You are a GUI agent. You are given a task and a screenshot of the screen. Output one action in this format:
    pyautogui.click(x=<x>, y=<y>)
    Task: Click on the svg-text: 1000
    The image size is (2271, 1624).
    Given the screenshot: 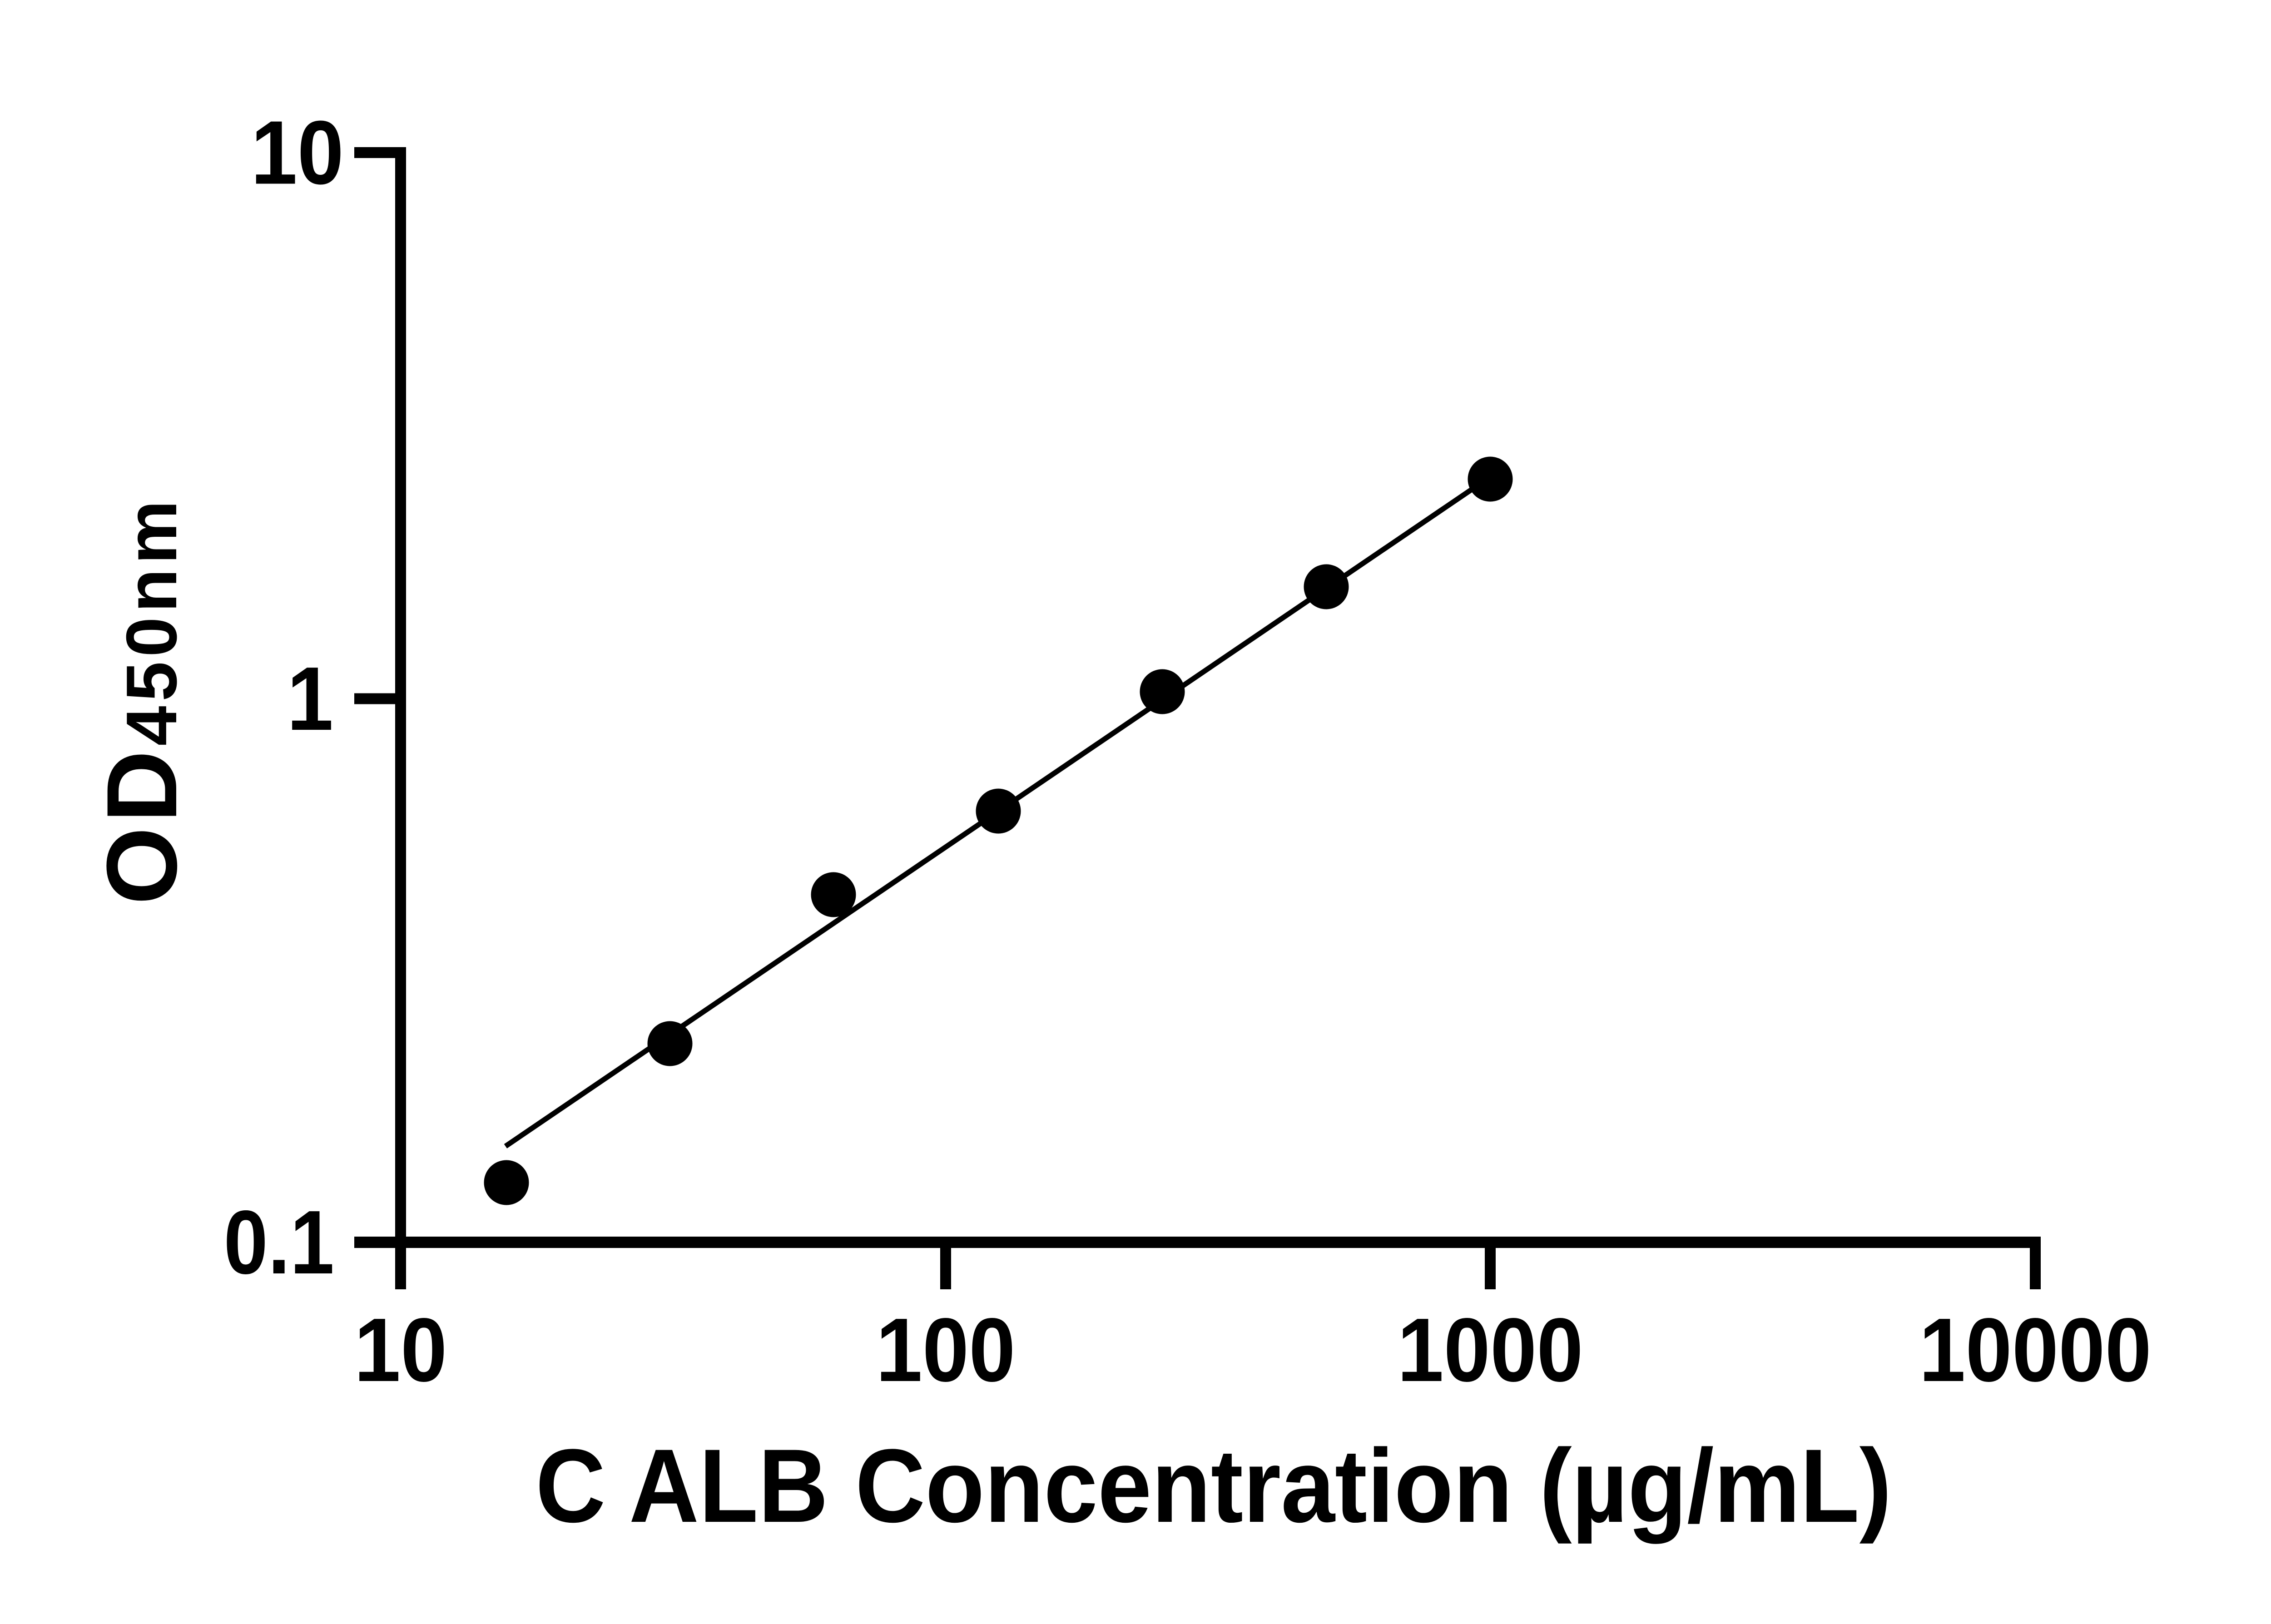 What is the action you would take?
    pyautogui.click(x=1490, y=1349)
    